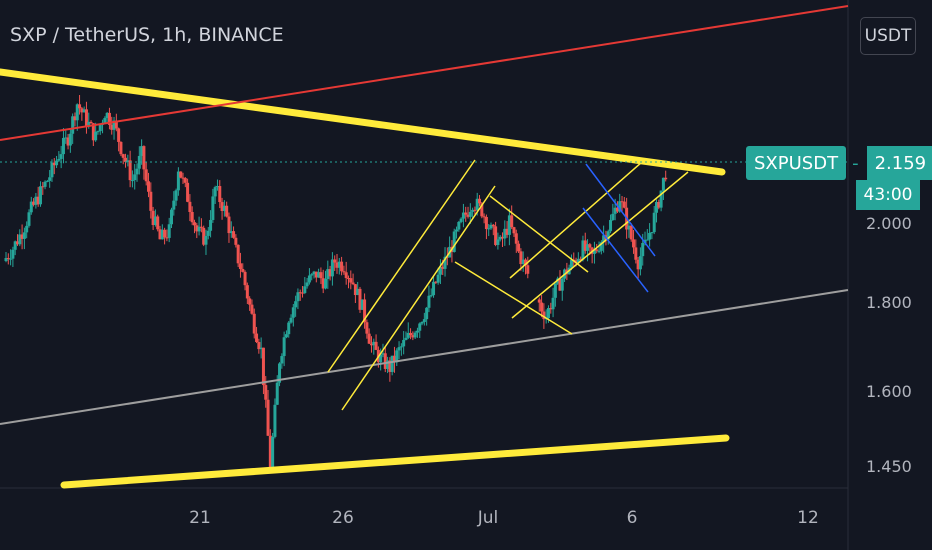 The height and width of the screenshot is (550, 932). I want to click on y-tick-label: 1.800, so click(889, 302).